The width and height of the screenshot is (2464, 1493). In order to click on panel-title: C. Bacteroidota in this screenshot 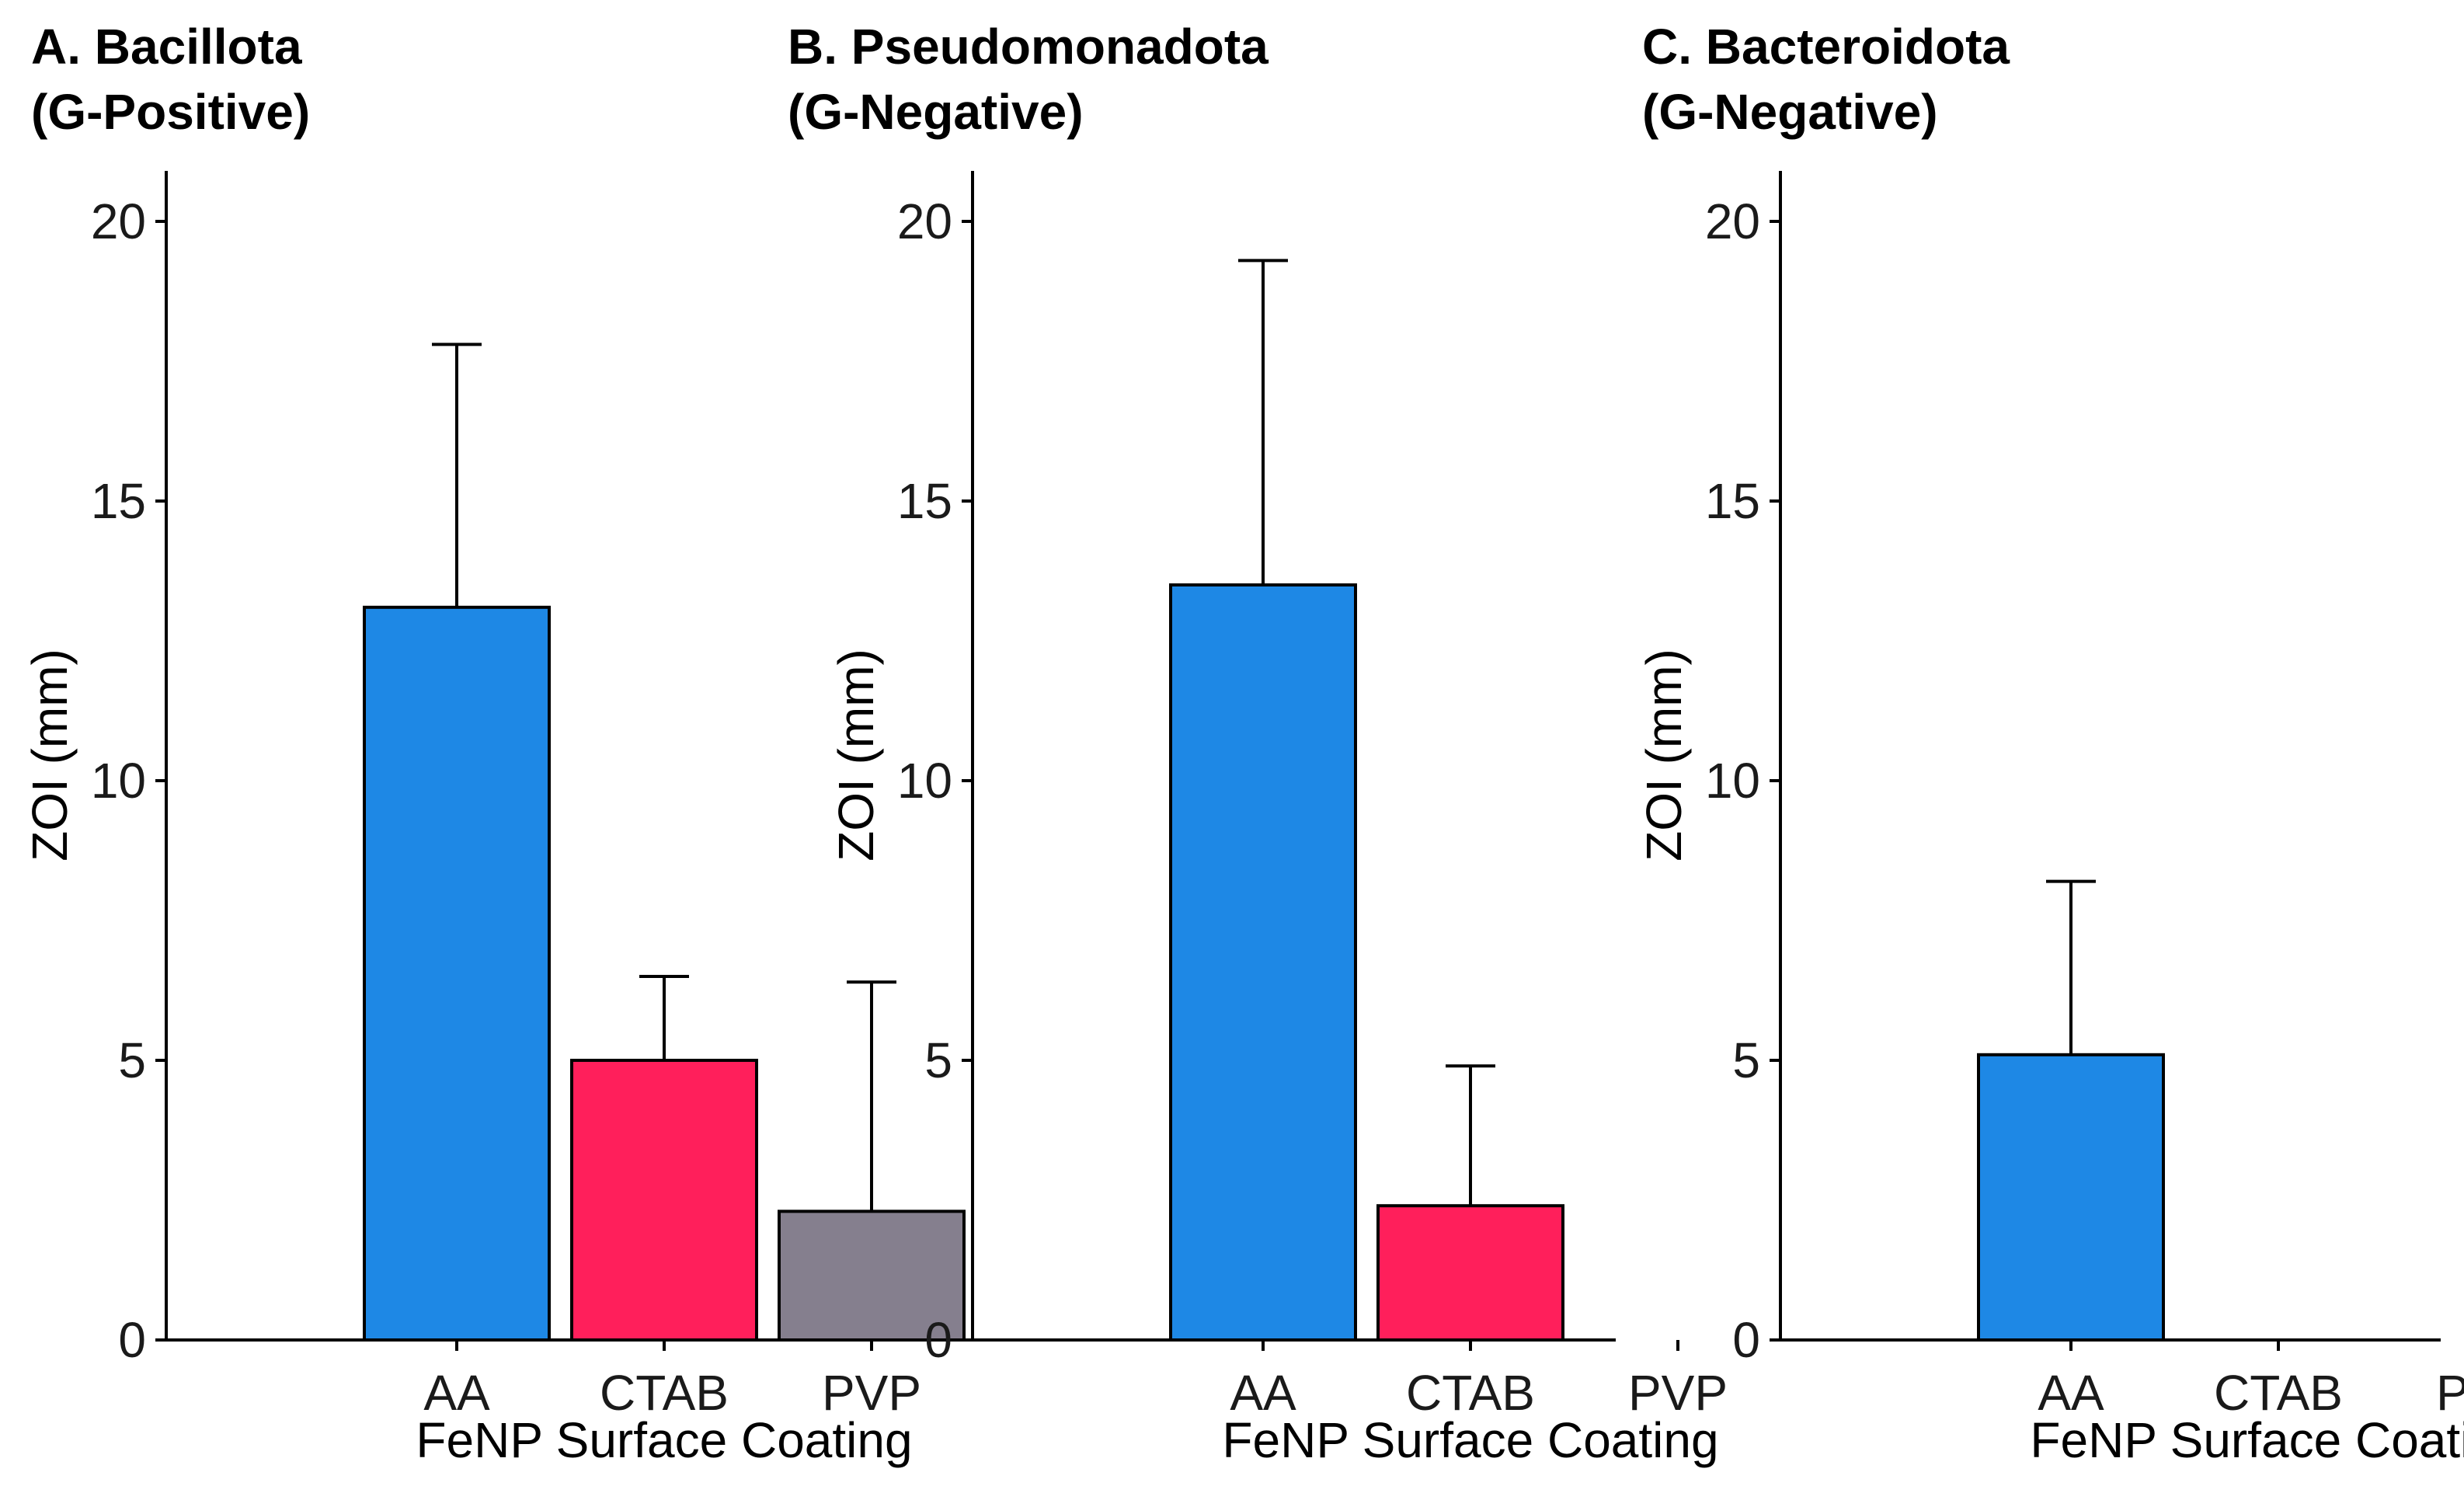, I will do `click(1826, 47)`.